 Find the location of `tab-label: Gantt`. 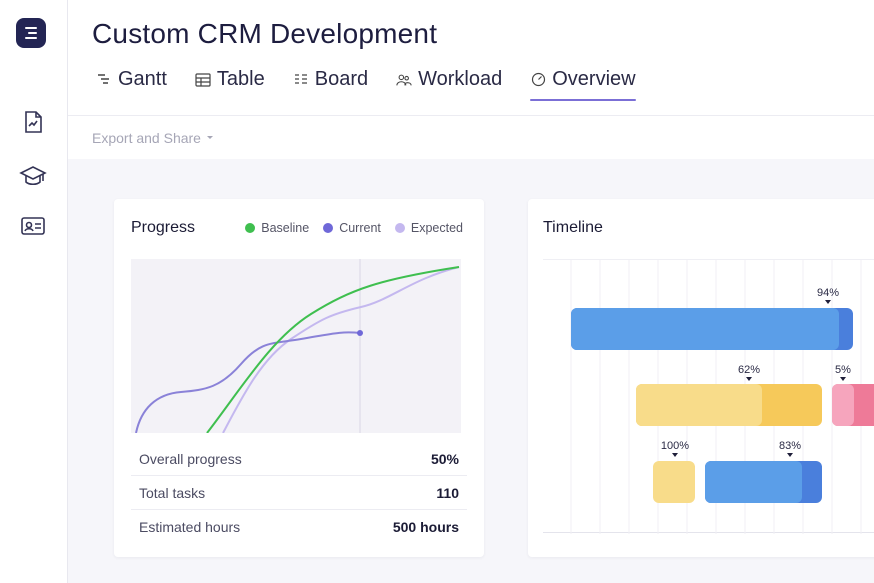

tab-label: Gantt is located at coordinates (142, 79).